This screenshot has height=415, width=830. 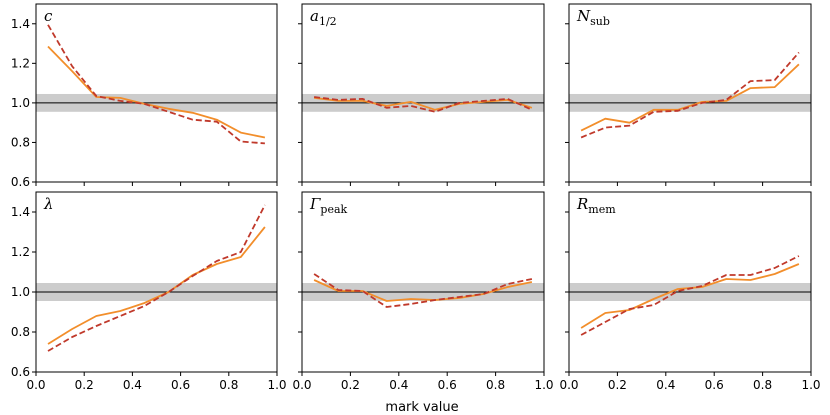 What do you see at coordinates (600, 21) in the screenshot?
I see `panel-title-subscript: sub` at bounding box center [600, 21].